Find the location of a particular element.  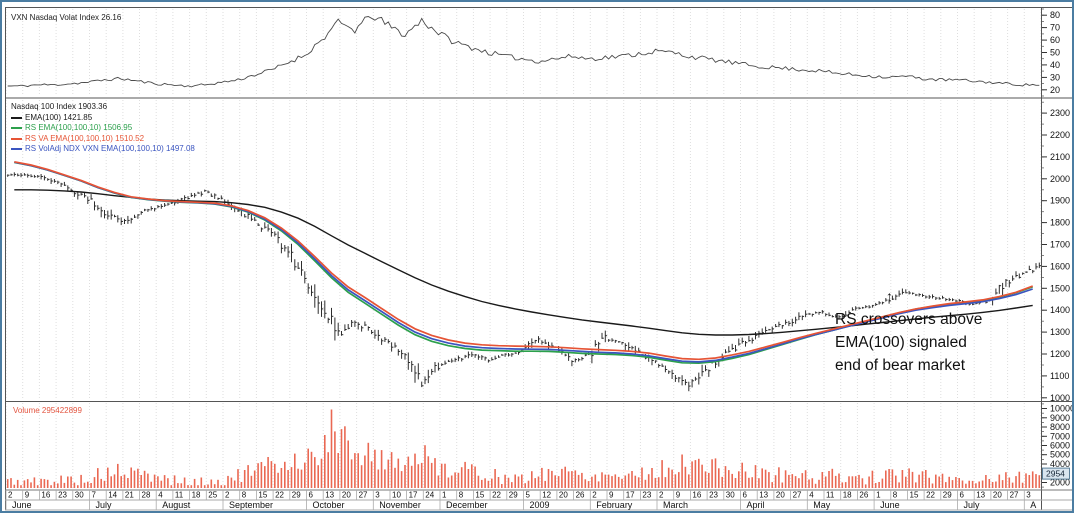

svg-text: 12 is located at coordinates (546, 495).